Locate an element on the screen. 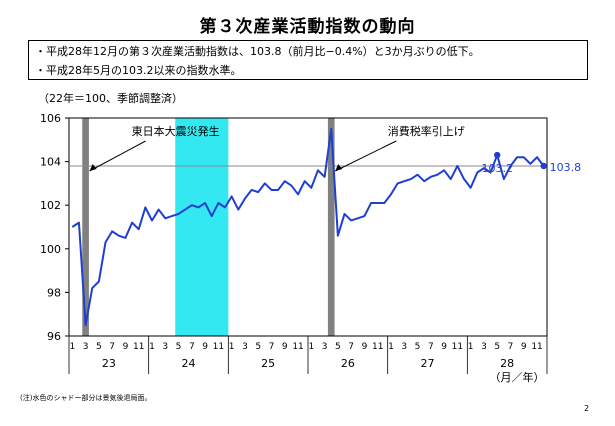 The height and width of the screenshot is (426, 615). y-tick-label-100: 100 is located at coordinates (50, 249).